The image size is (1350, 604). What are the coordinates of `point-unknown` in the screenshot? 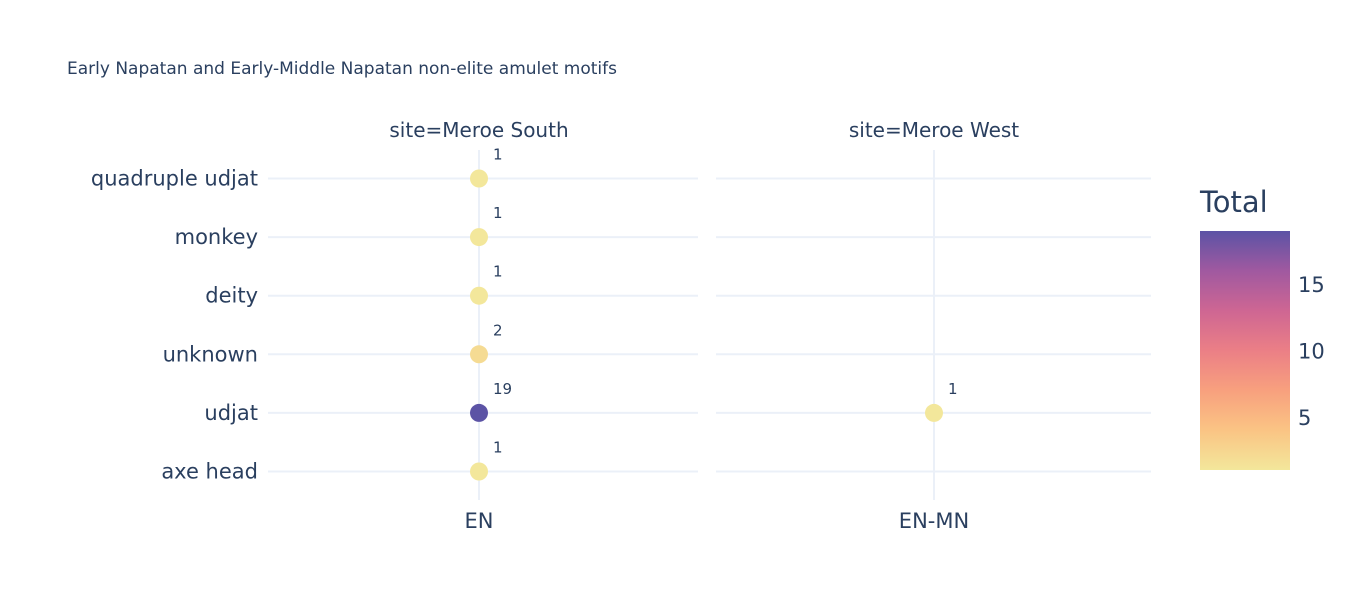 It's located at (479, 354).